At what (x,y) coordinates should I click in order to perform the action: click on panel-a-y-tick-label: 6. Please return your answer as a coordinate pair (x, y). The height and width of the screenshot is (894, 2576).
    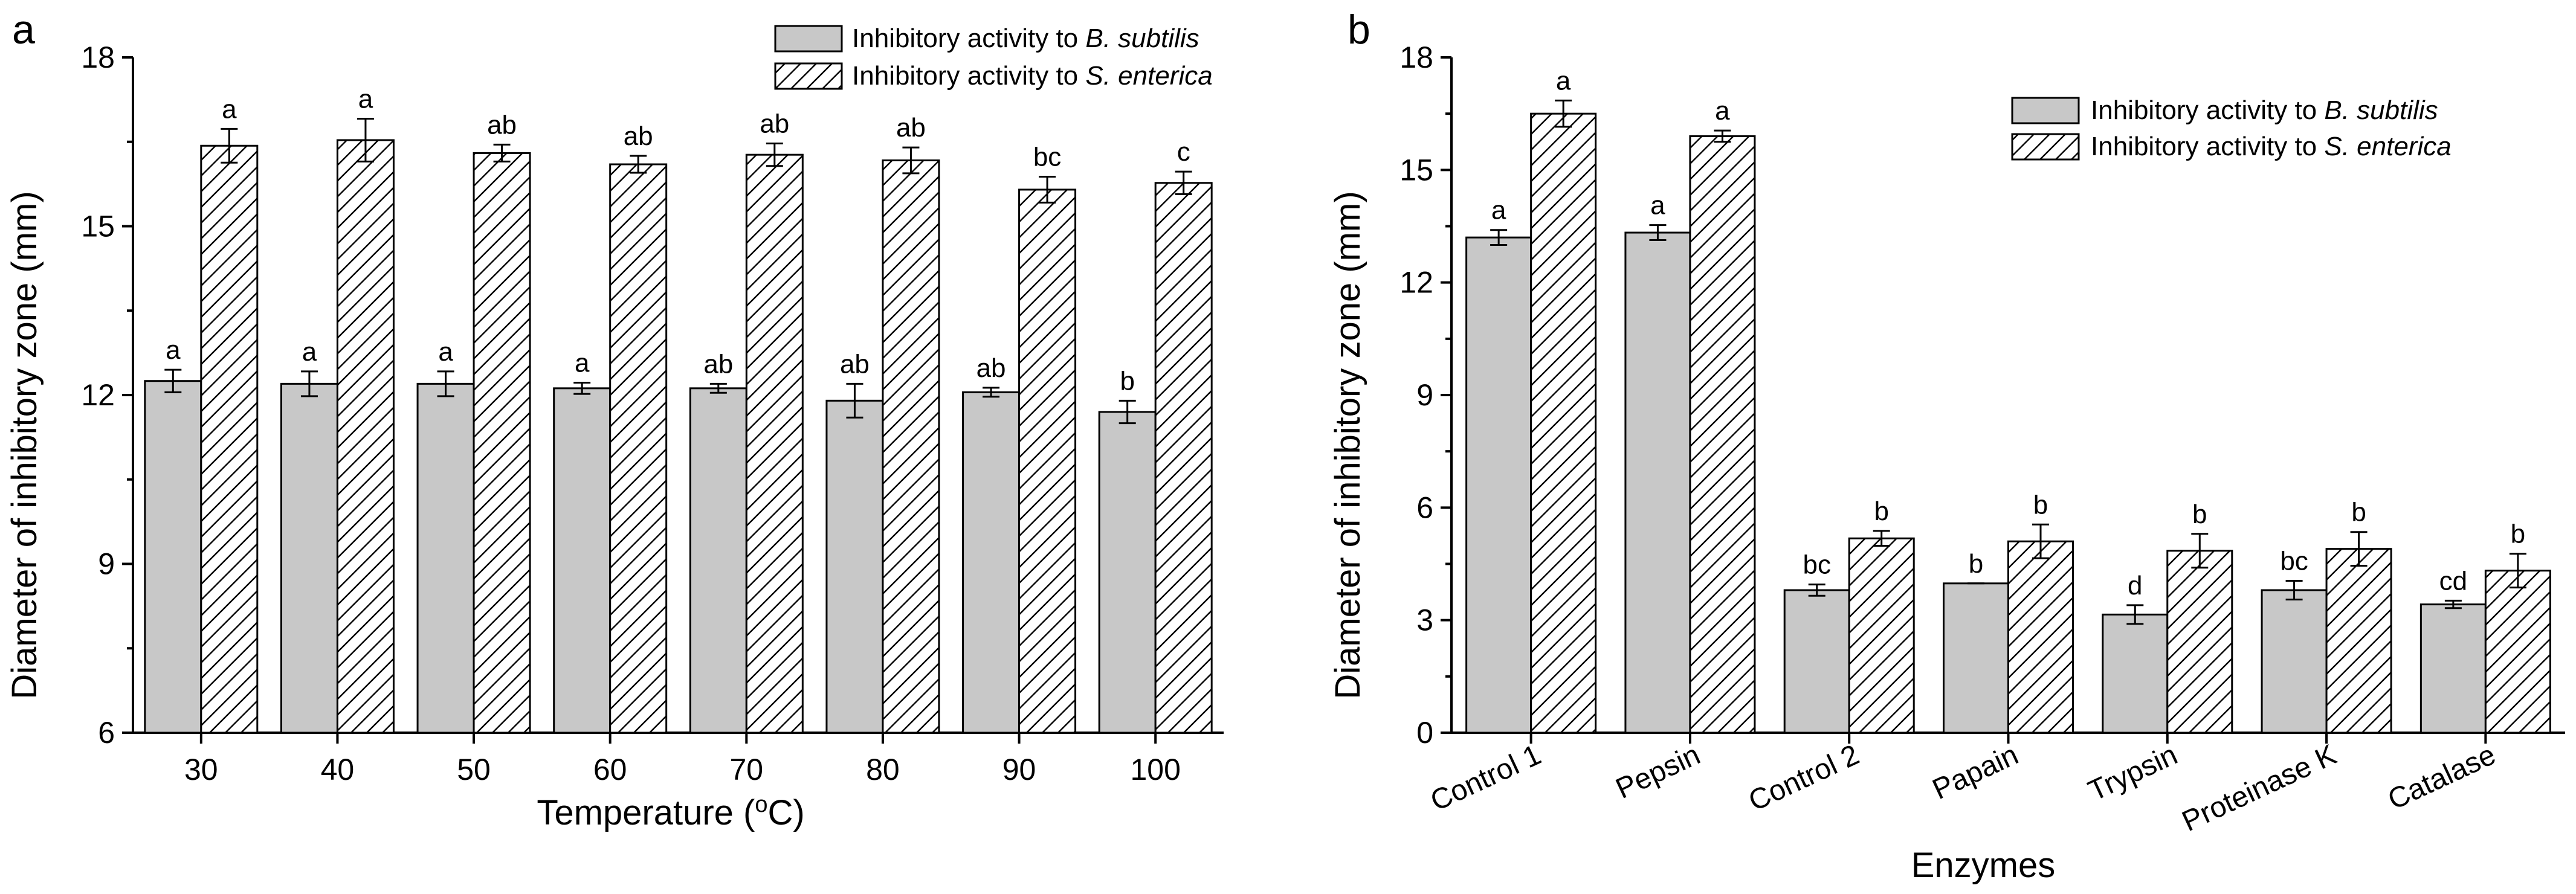
    Looking at the image, I should click on (107, 733).